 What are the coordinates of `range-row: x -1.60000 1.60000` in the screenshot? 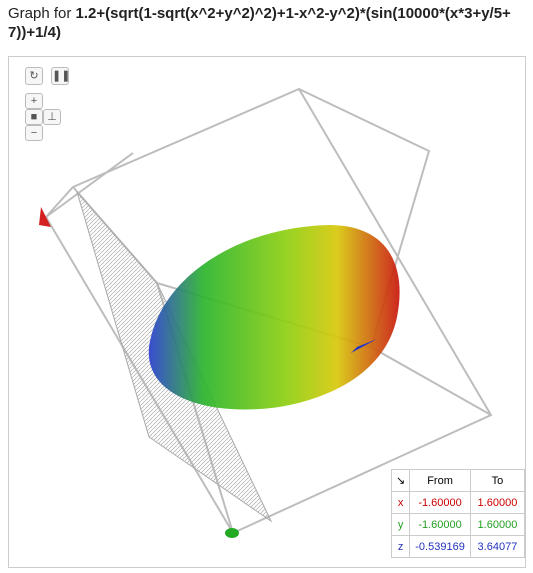 It's located at (458, 502).